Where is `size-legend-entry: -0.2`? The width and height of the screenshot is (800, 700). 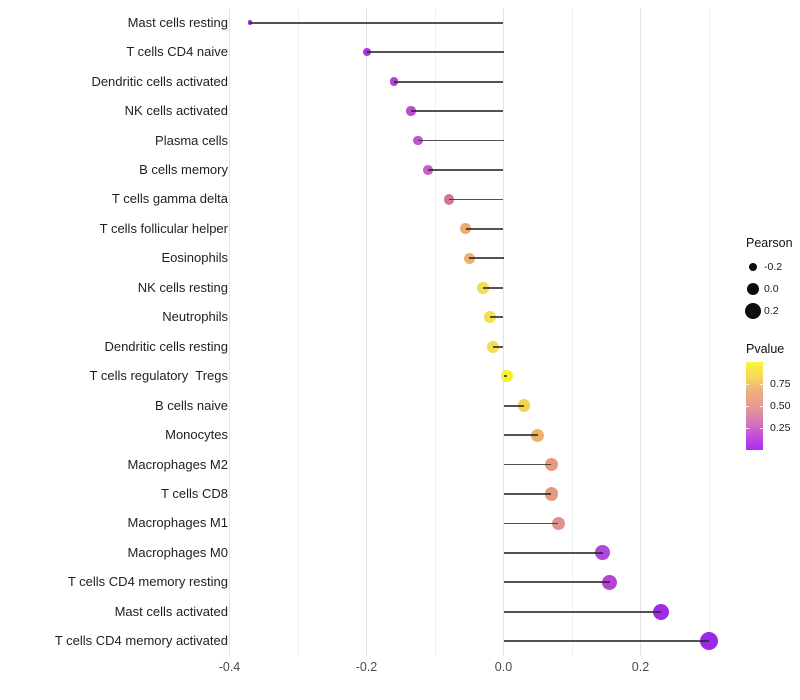
size-legend-entry: -0.2 is located at coordinates (772, 267).